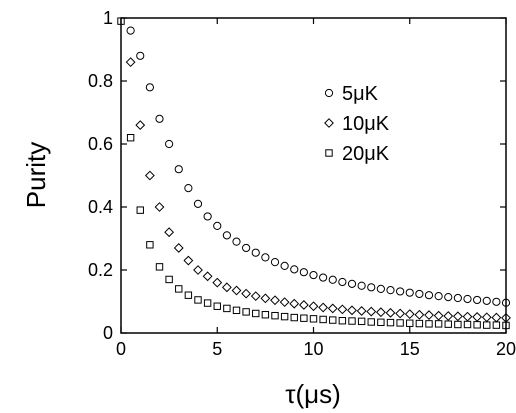 The image size is (516, 413). Describe the element at coordinates (100, 270) in the screenshot. I see `y-tick-label: 0.2` at that location.